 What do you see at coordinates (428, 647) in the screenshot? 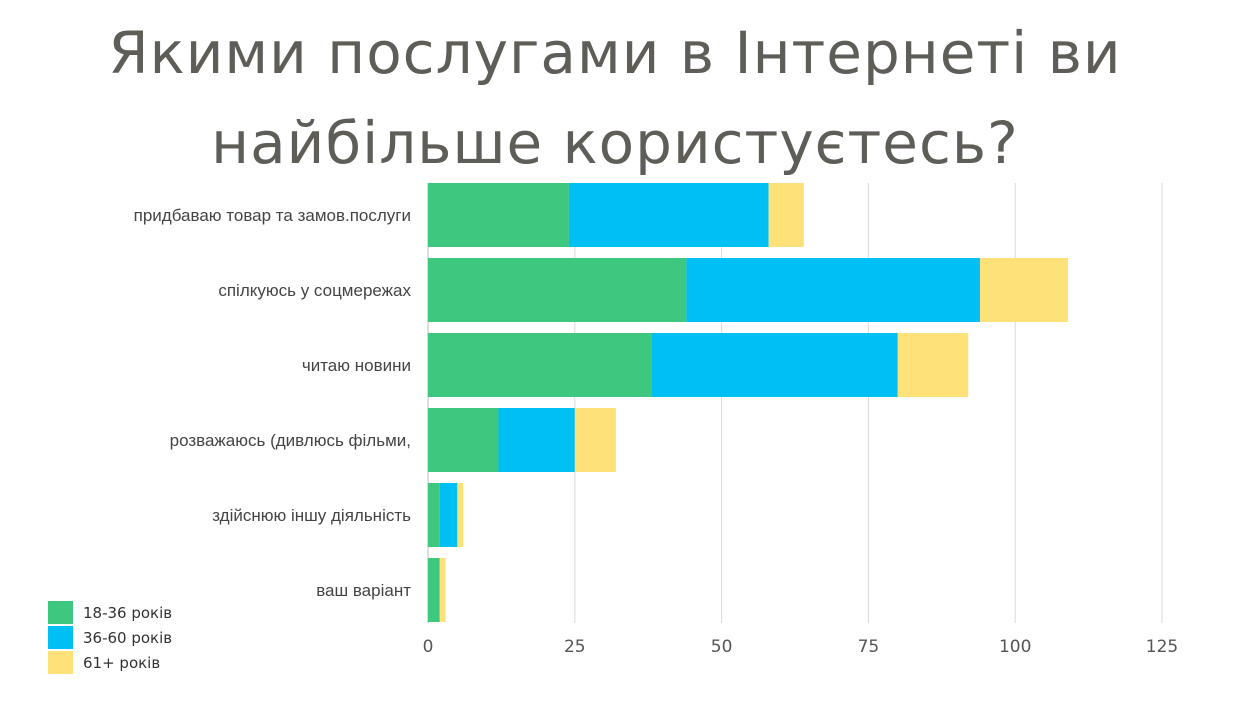
I see `x-tick-label-0: 0` at bounding box center [428, 647].